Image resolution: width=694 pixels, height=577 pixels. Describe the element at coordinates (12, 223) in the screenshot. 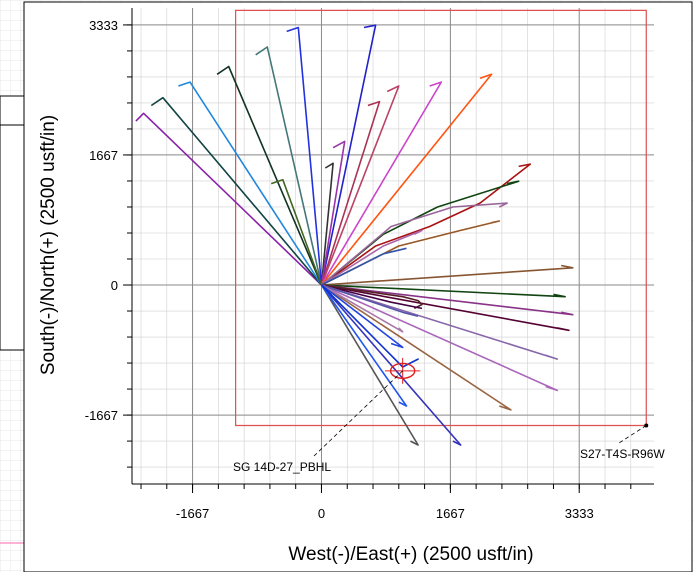

I see `left-panel-fragment` at that location.